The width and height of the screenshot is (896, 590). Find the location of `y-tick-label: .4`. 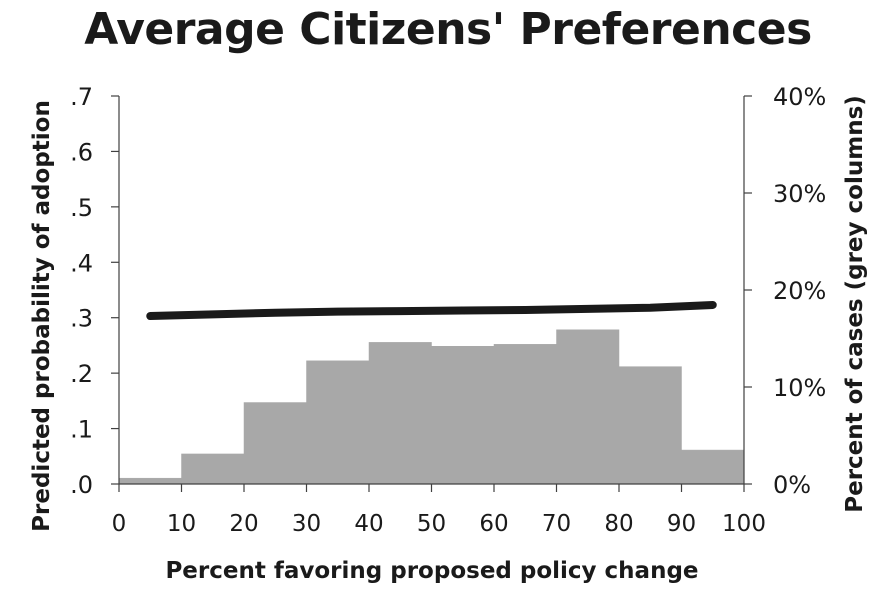

y-tick-label: .4 is located at coordinates (81, 263).